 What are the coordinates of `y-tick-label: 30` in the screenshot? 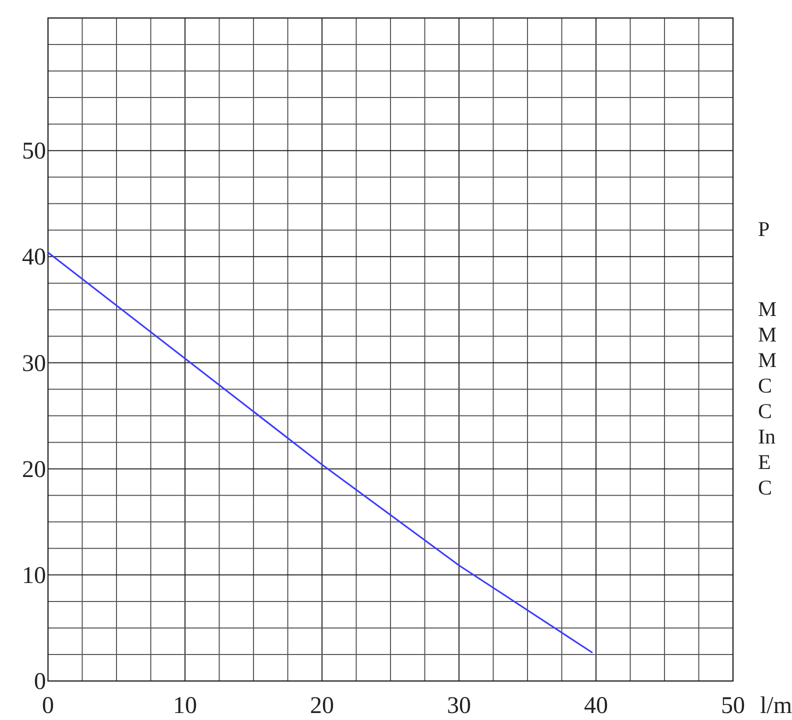 It's located at (34, 363).